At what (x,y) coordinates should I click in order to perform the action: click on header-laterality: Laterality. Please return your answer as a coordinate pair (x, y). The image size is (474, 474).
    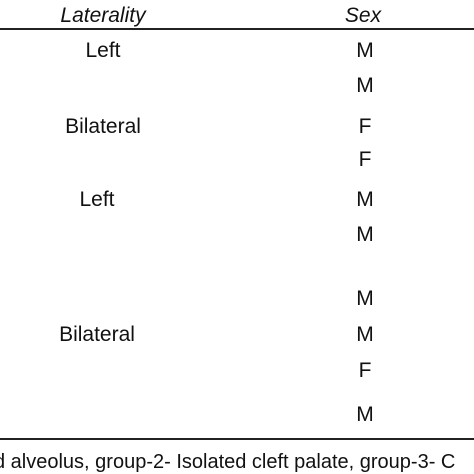
    Looking at the image, I should click on (103, 15).